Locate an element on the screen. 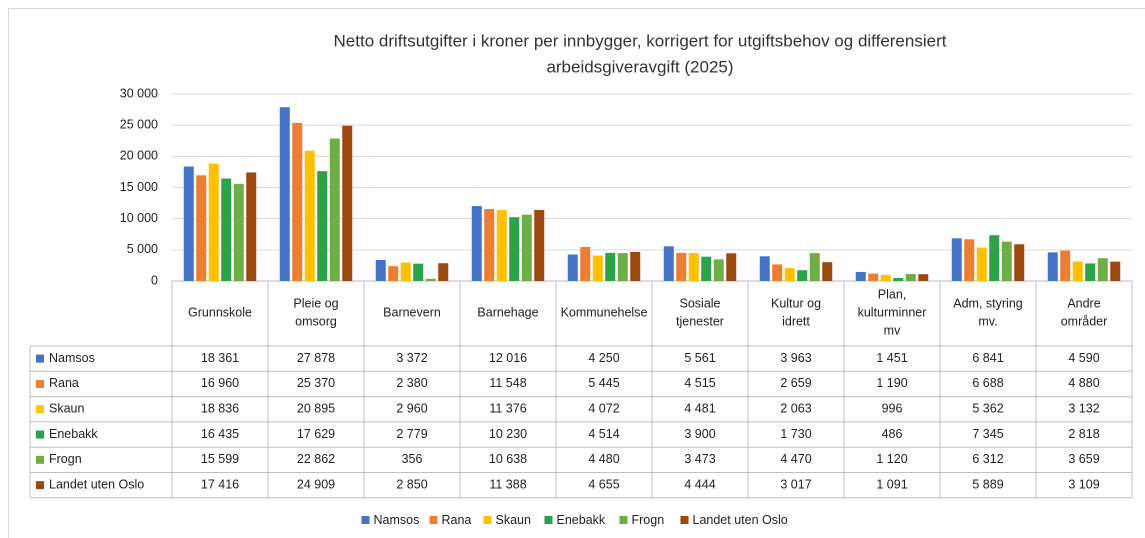  table-cell: 18 836 is located at coordinates (220, 409).